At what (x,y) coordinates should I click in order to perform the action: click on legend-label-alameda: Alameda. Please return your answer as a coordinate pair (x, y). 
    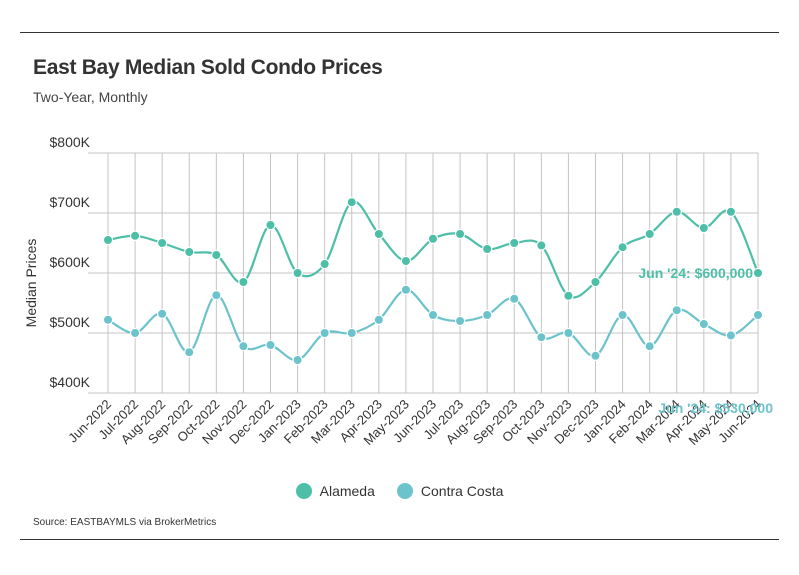
    Looking at the image, I should click on (347, 491).